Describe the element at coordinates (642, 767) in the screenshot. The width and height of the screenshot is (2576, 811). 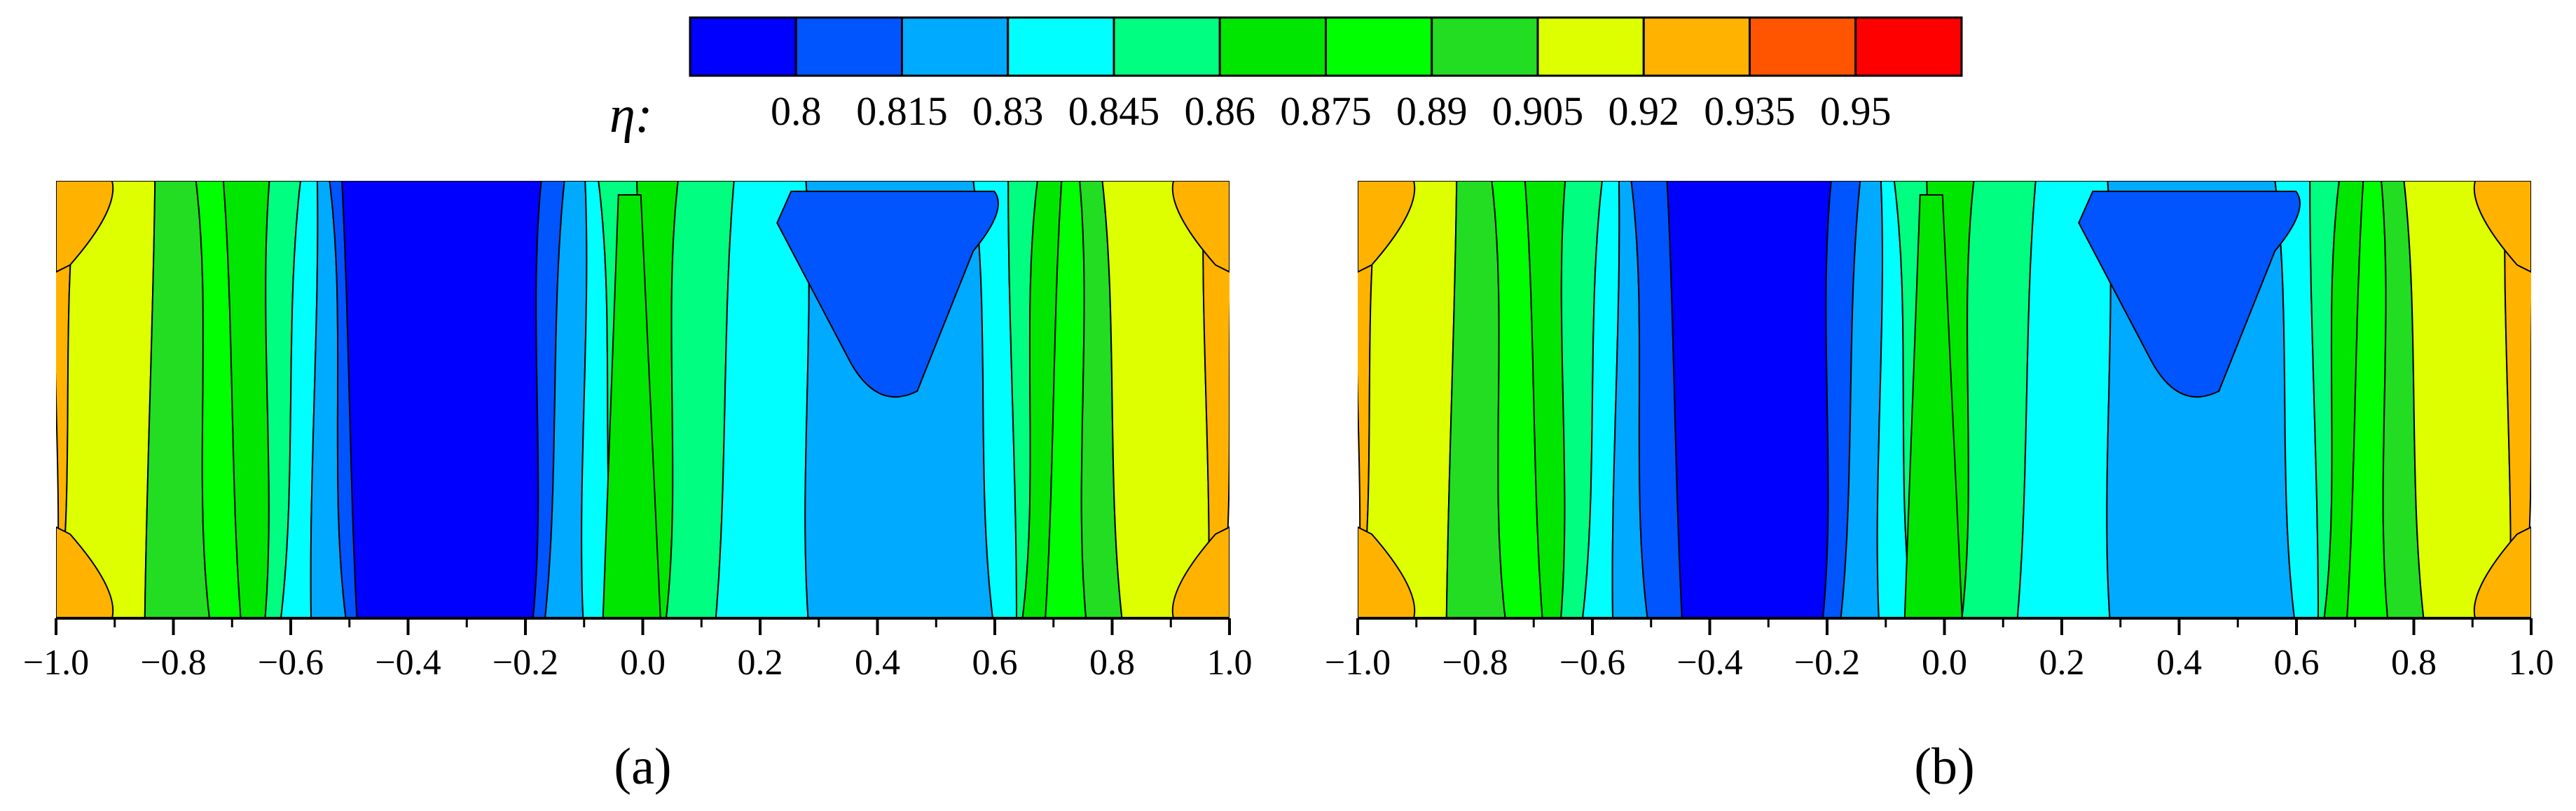
I see `panel-label: (a)` at that location.